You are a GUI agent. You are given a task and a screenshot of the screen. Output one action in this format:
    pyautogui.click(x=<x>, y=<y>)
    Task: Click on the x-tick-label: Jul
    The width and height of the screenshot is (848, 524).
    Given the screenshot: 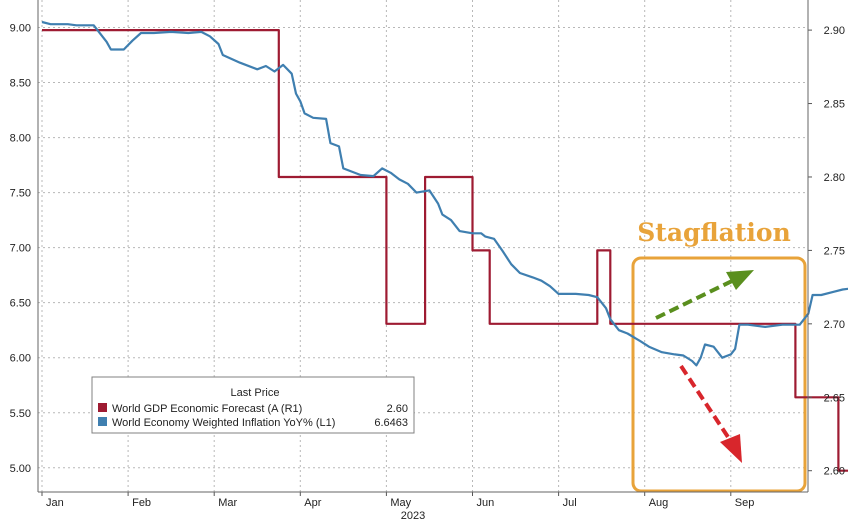 What is the action you would take?
    pyautogui.click(x=570, y=503)
    